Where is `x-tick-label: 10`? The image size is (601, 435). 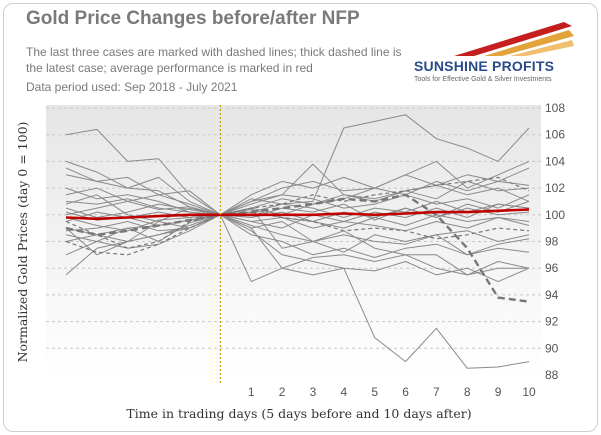 x-tick-label: 10 is located at coordinates (529, 392).